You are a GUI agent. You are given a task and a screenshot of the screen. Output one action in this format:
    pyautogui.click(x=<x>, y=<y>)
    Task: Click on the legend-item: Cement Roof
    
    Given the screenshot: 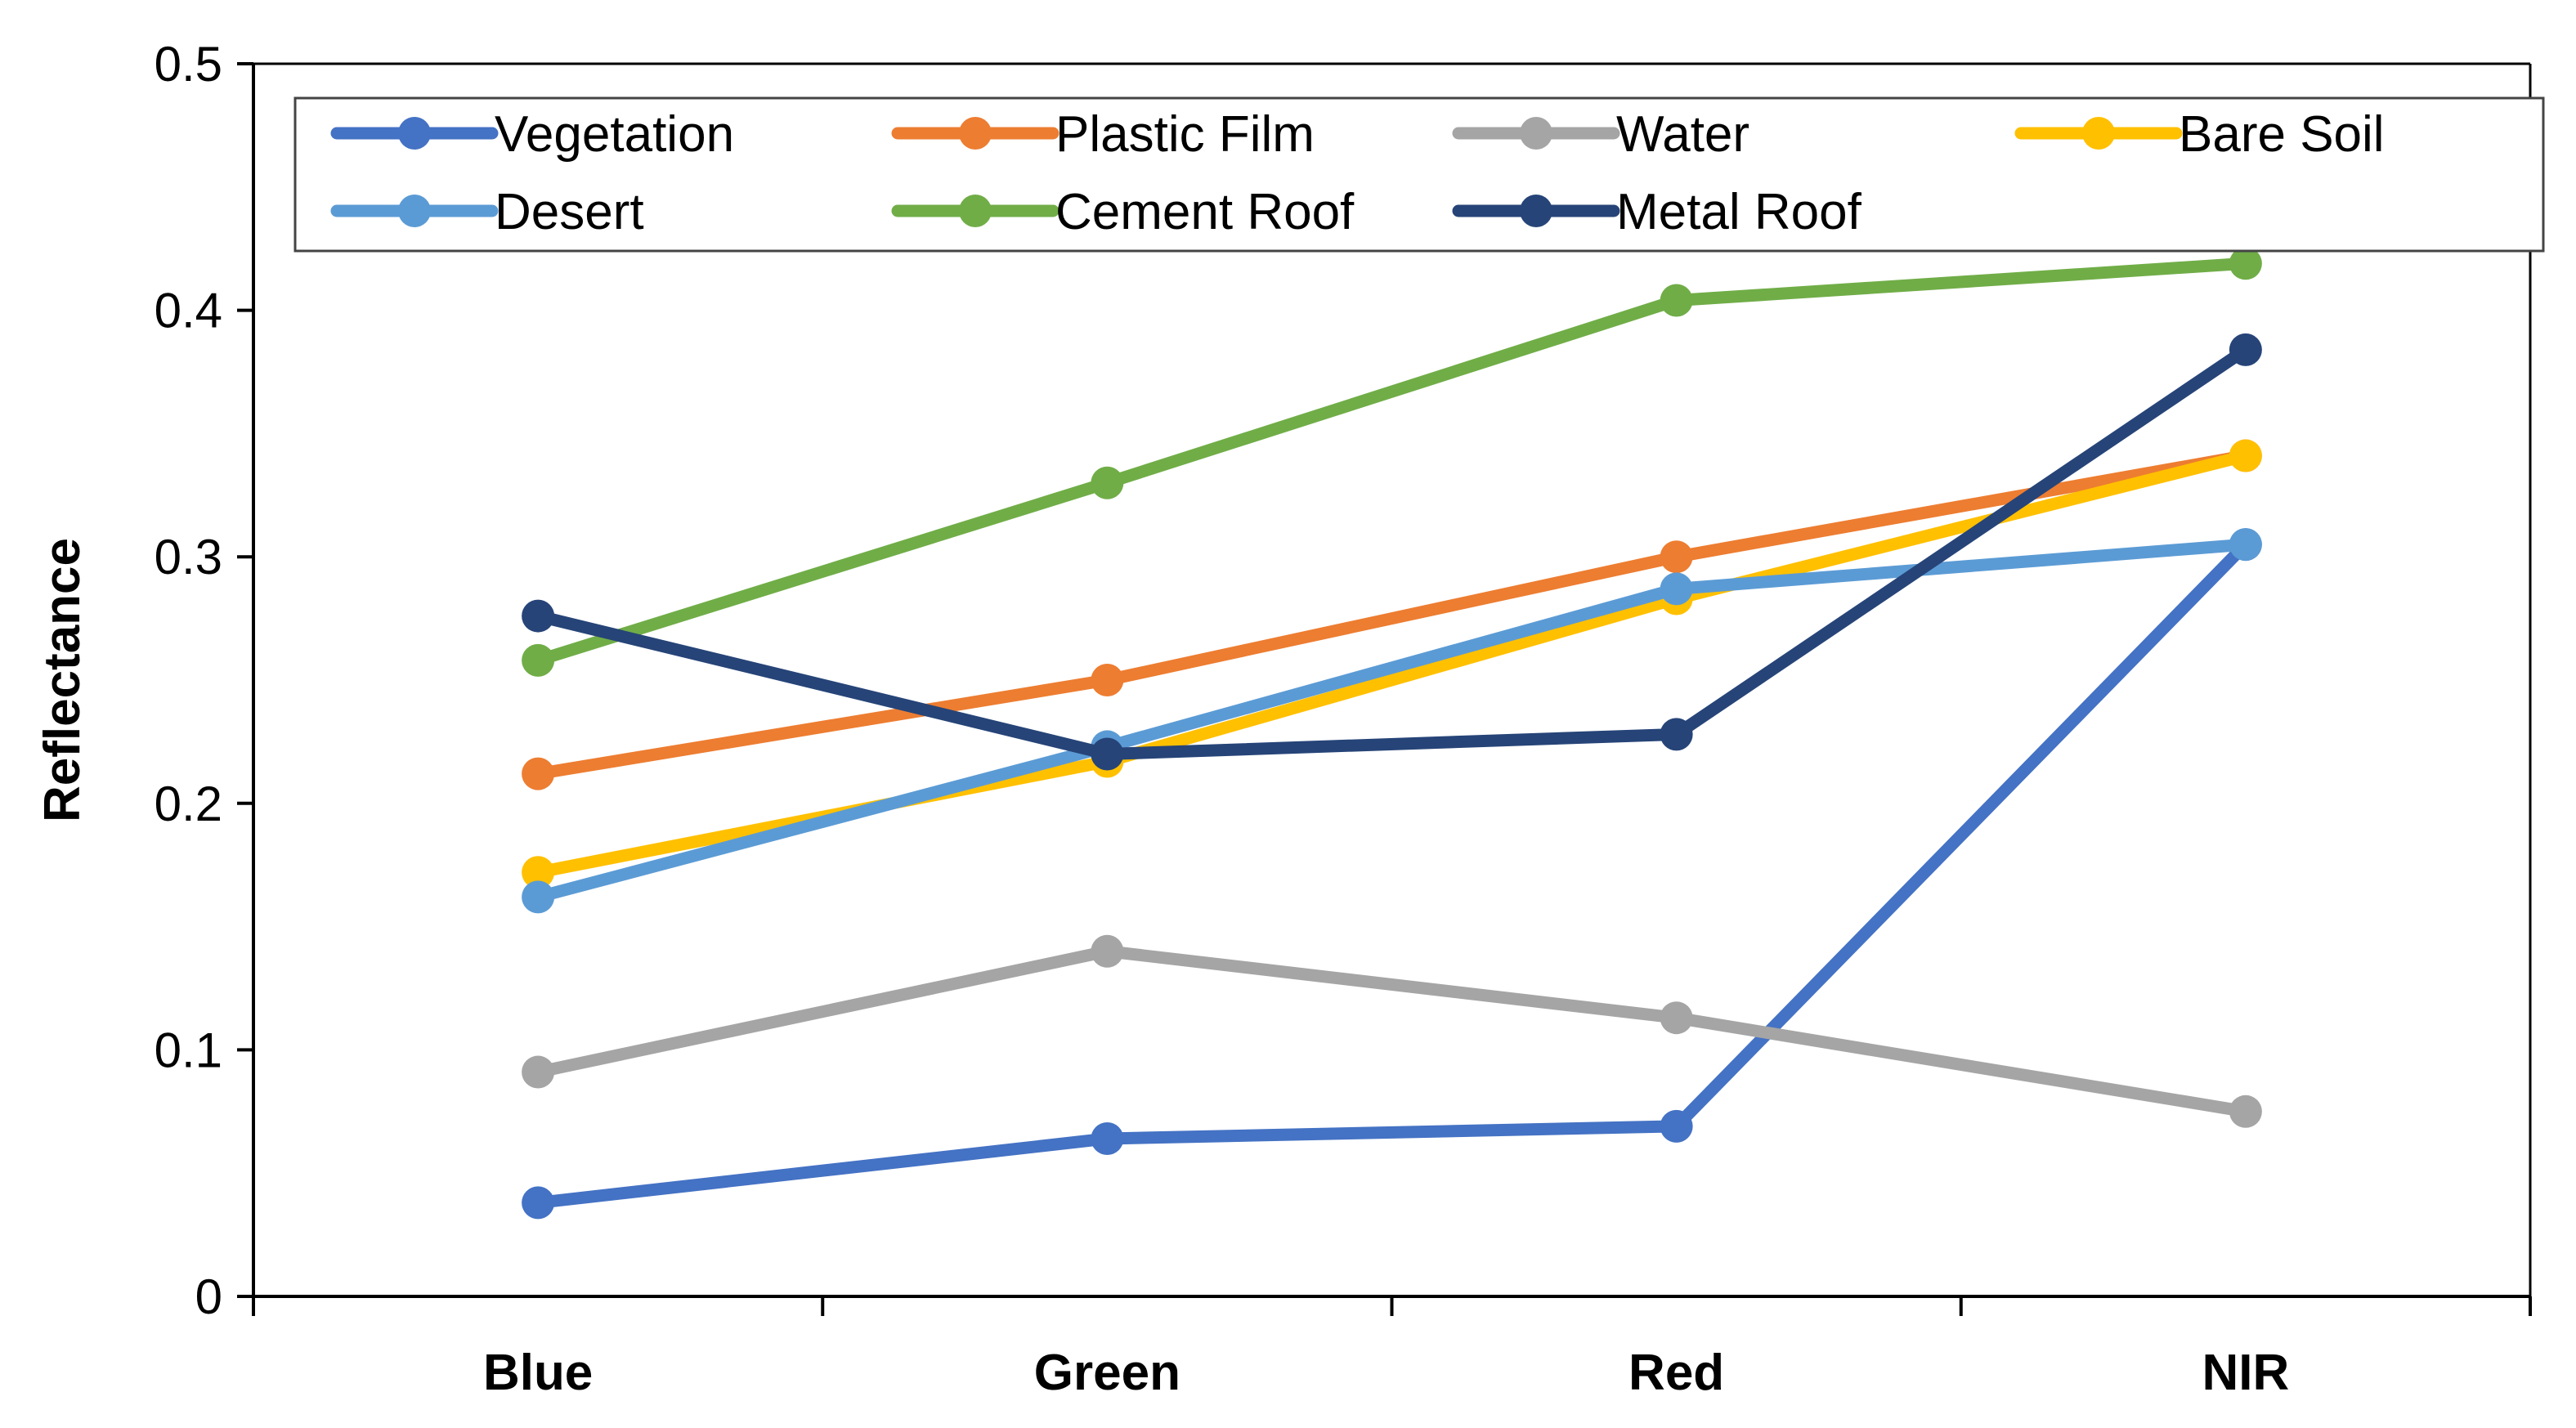 What is the action you would take?
    pyautogui.click(x=1123, y=212)
    